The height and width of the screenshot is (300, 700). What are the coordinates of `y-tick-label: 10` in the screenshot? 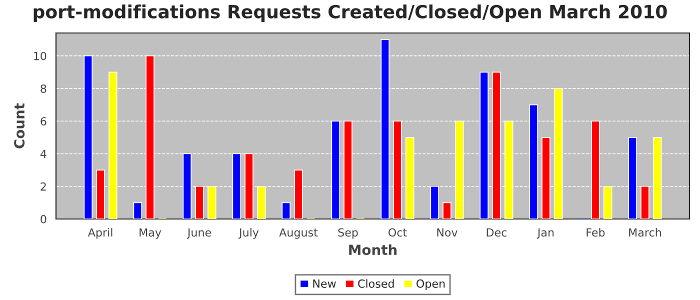 It's located at (40, 56).